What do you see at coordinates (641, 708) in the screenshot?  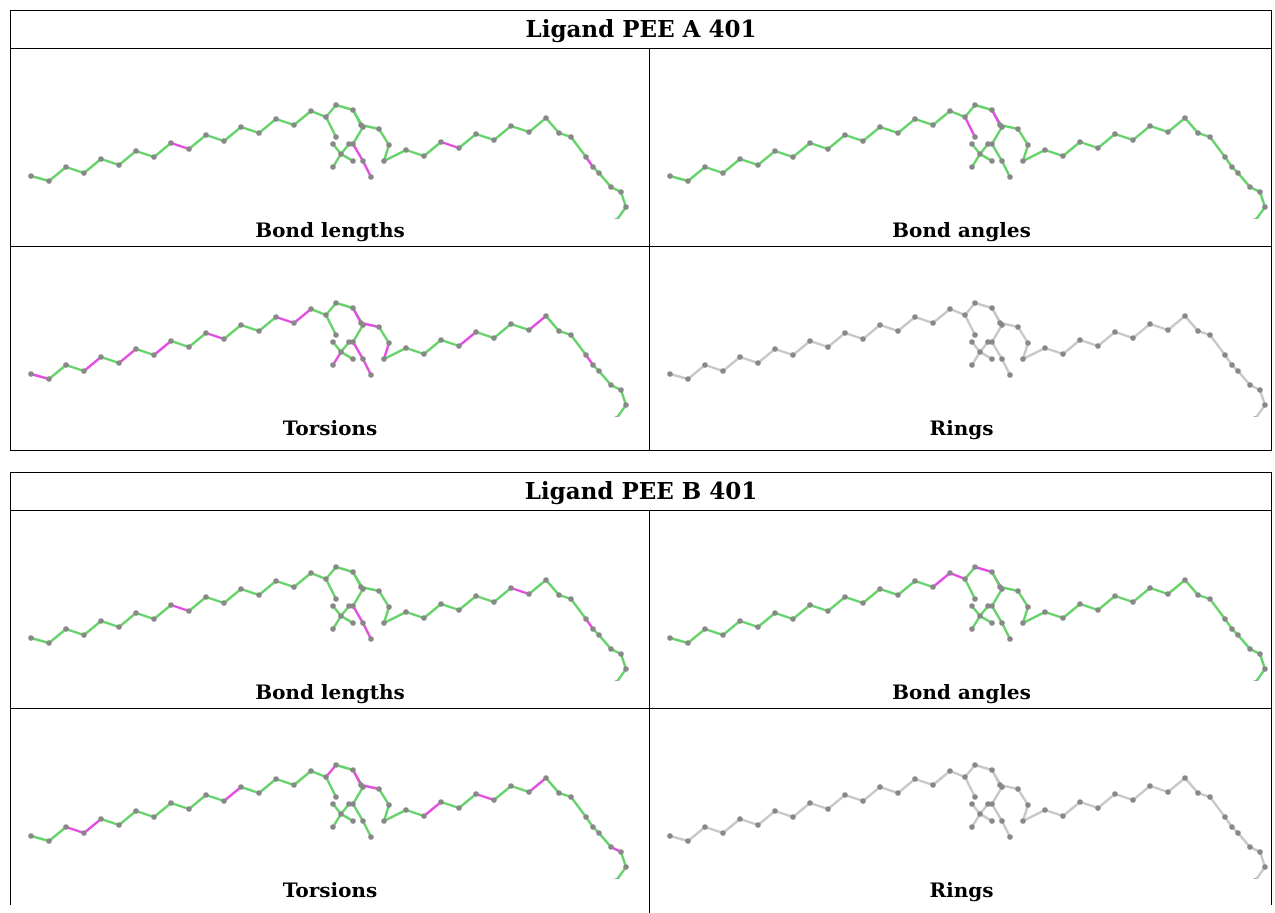 I see `row-divider` at bounding box center [641, 708].